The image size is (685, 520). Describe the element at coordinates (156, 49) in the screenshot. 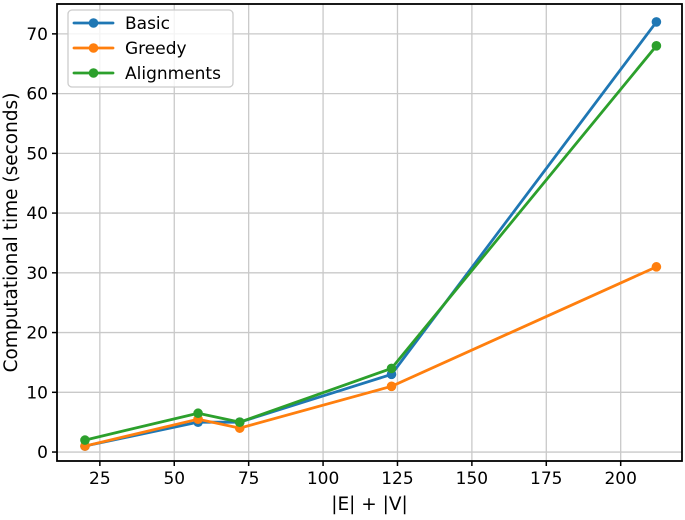

I see `legend-label: Greedy` at that location.